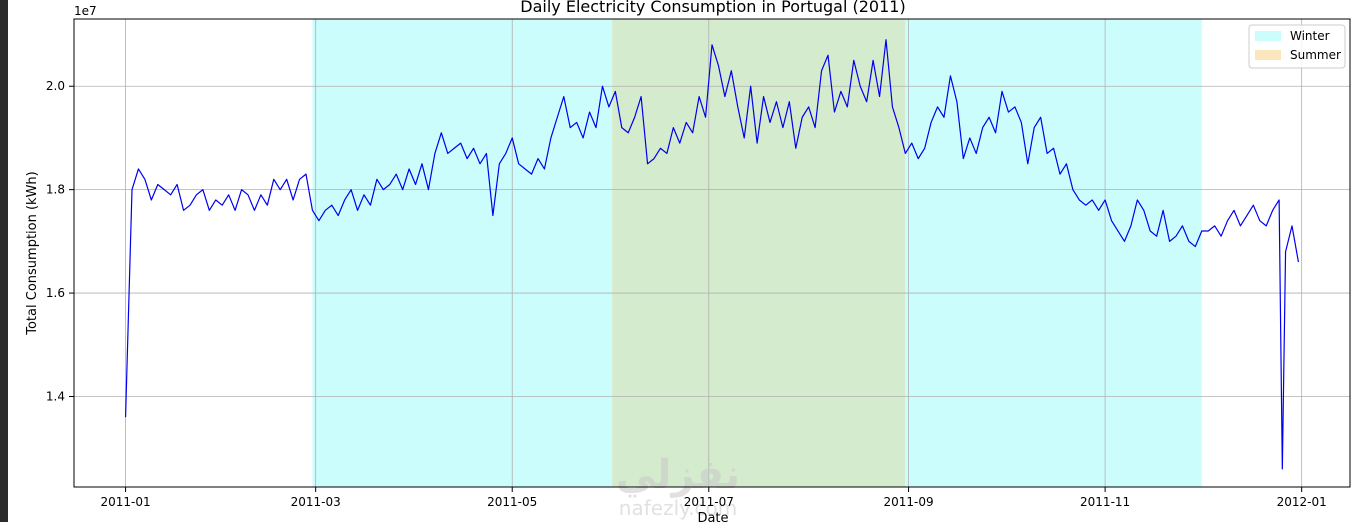 The height and width of the screenshot is (522, 1357). Describe the element at coordinates (125, 502) in the screenshot. I see `x-tick-label: 2011-01` at that location.